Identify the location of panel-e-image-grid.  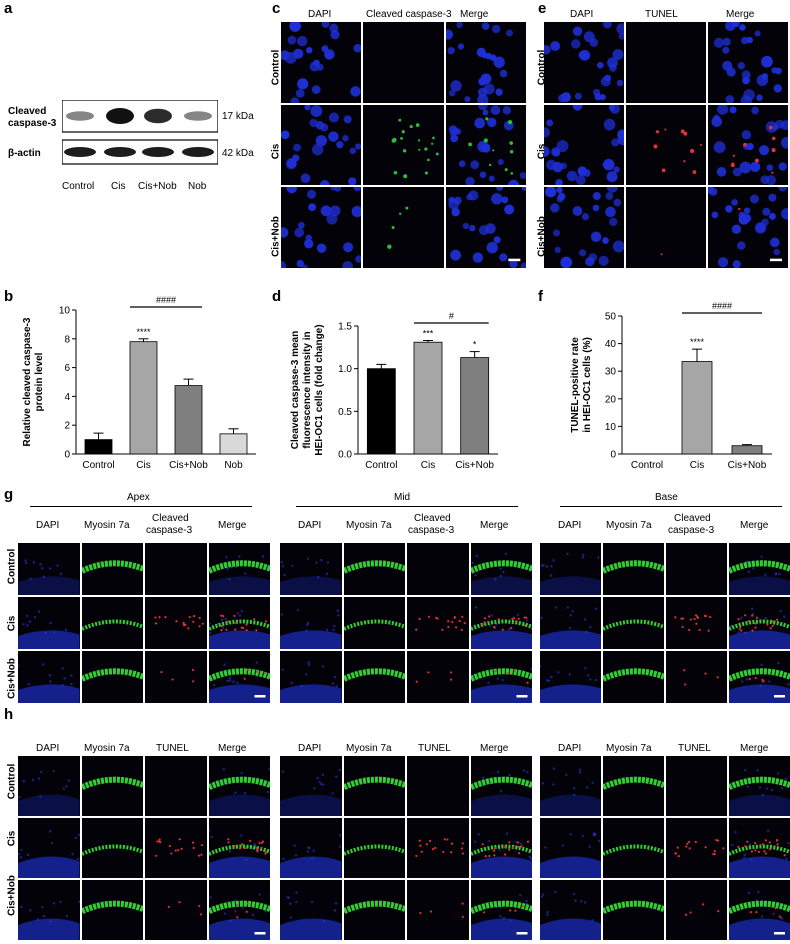
(666, 145).